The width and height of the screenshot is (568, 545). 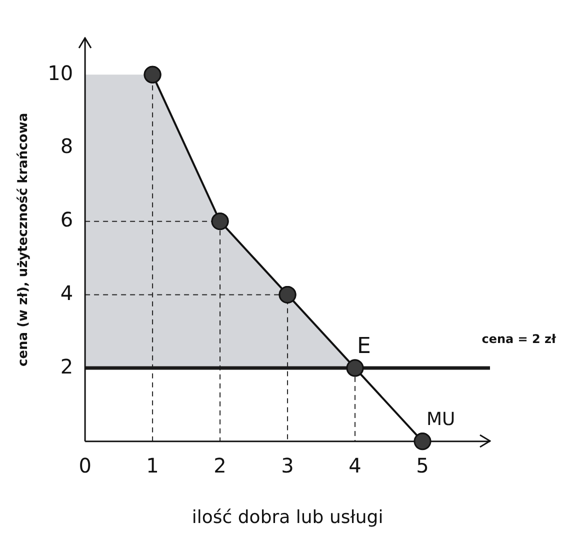 I want to click on x-tick-label: 5, so click(x=422, y=466).